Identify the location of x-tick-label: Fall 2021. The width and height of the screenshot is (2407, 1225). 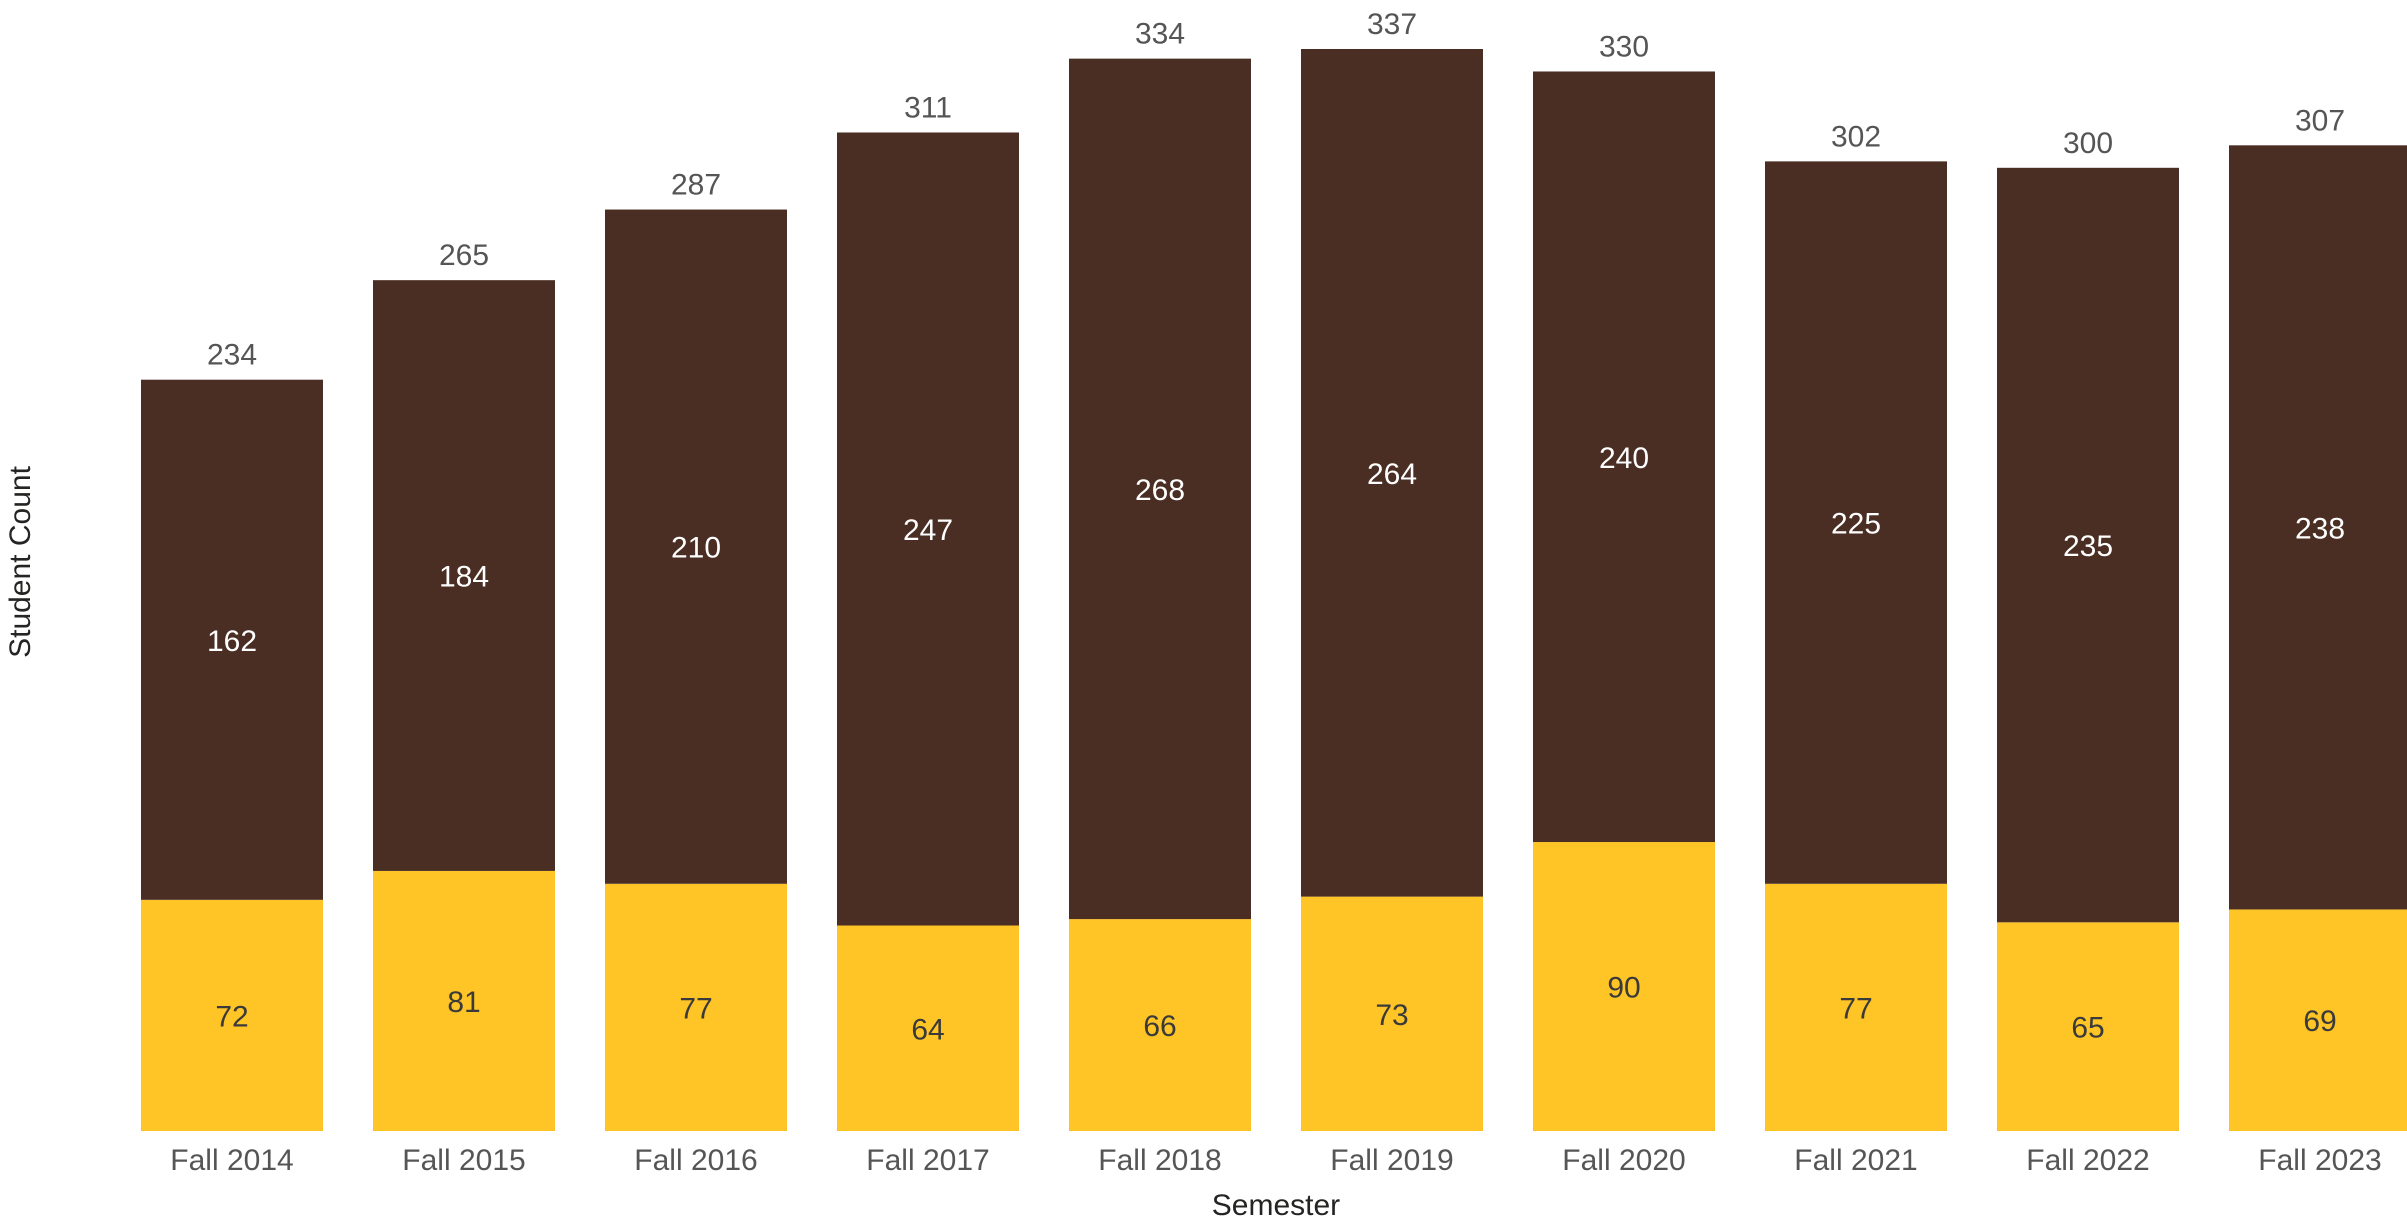
(1855, 1160).